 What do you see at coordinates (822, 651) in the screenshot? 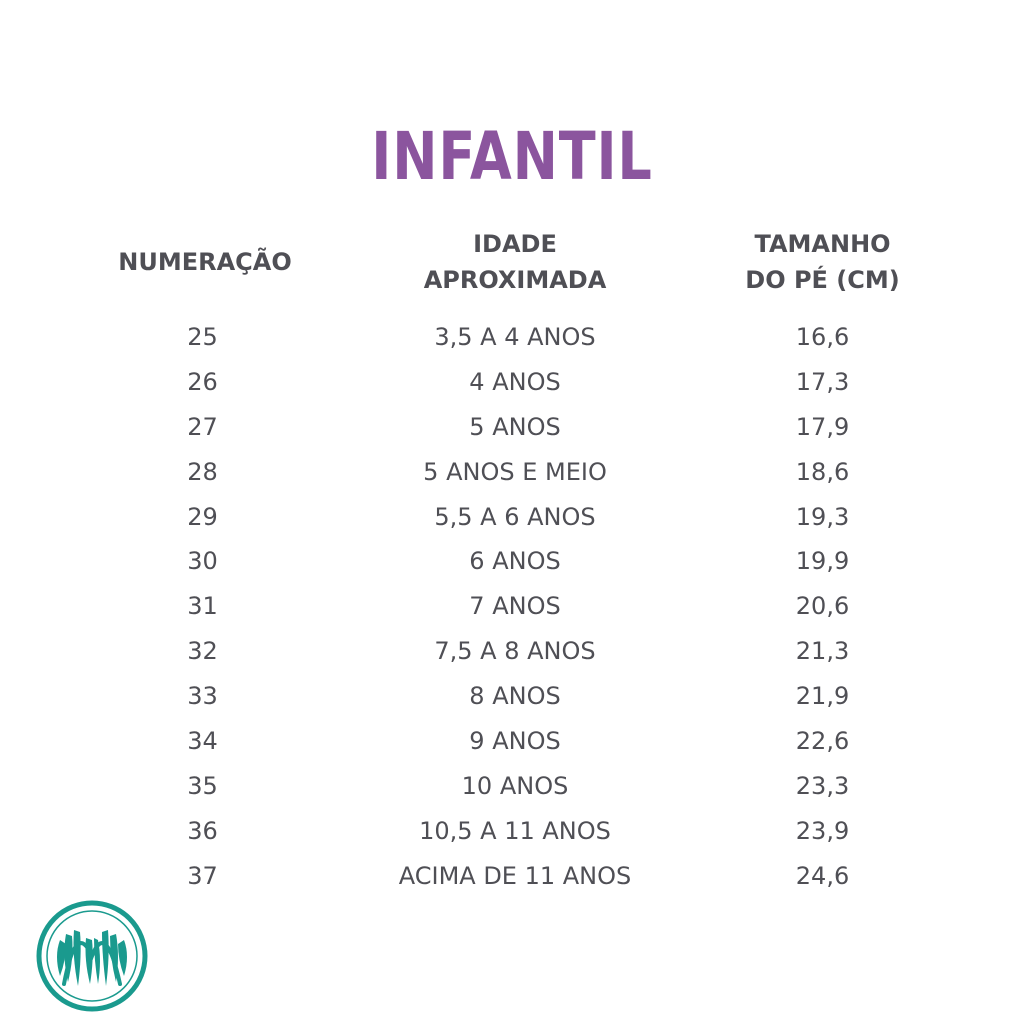
I see `cell-tamanho: 21,3` at bounding box center [822, 651].